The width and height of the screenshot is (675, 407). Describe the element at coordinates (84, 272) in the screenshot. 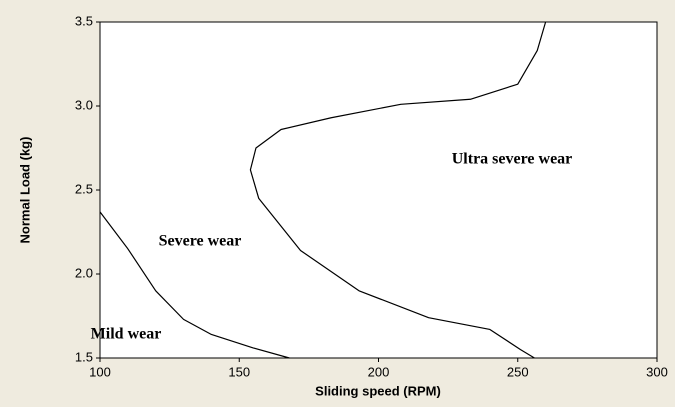

I see `y-tick-label: 2.0` at that location.